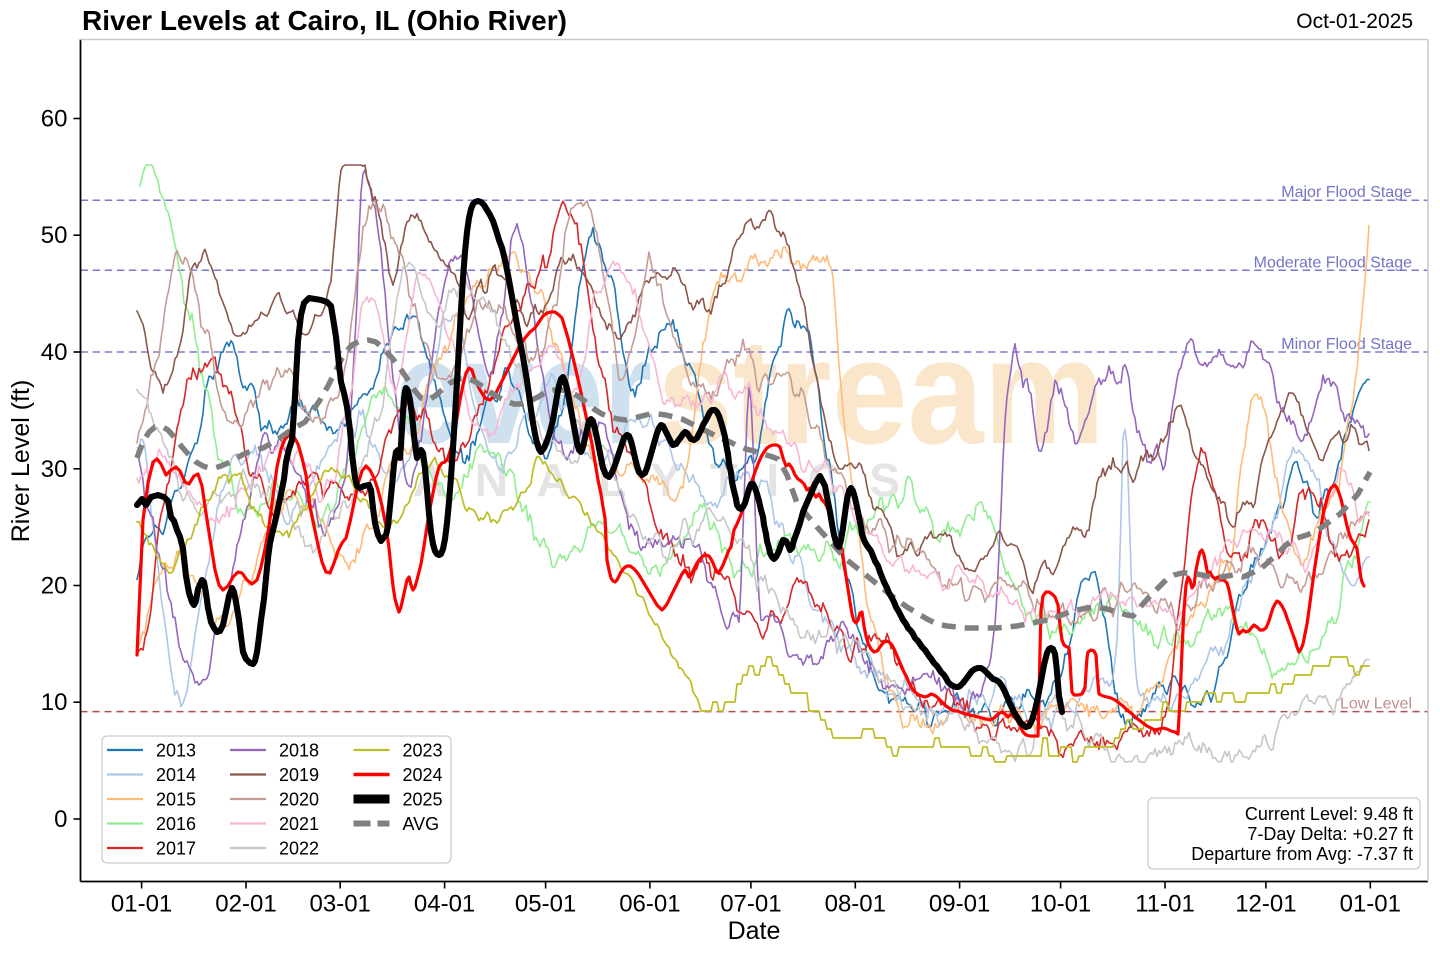 Image resolution: width=1440 pixels, height=959 pixels. Describe the element at coordinates (340, 904) in the screenshot. I see `svg-text: 03-01` at that location.